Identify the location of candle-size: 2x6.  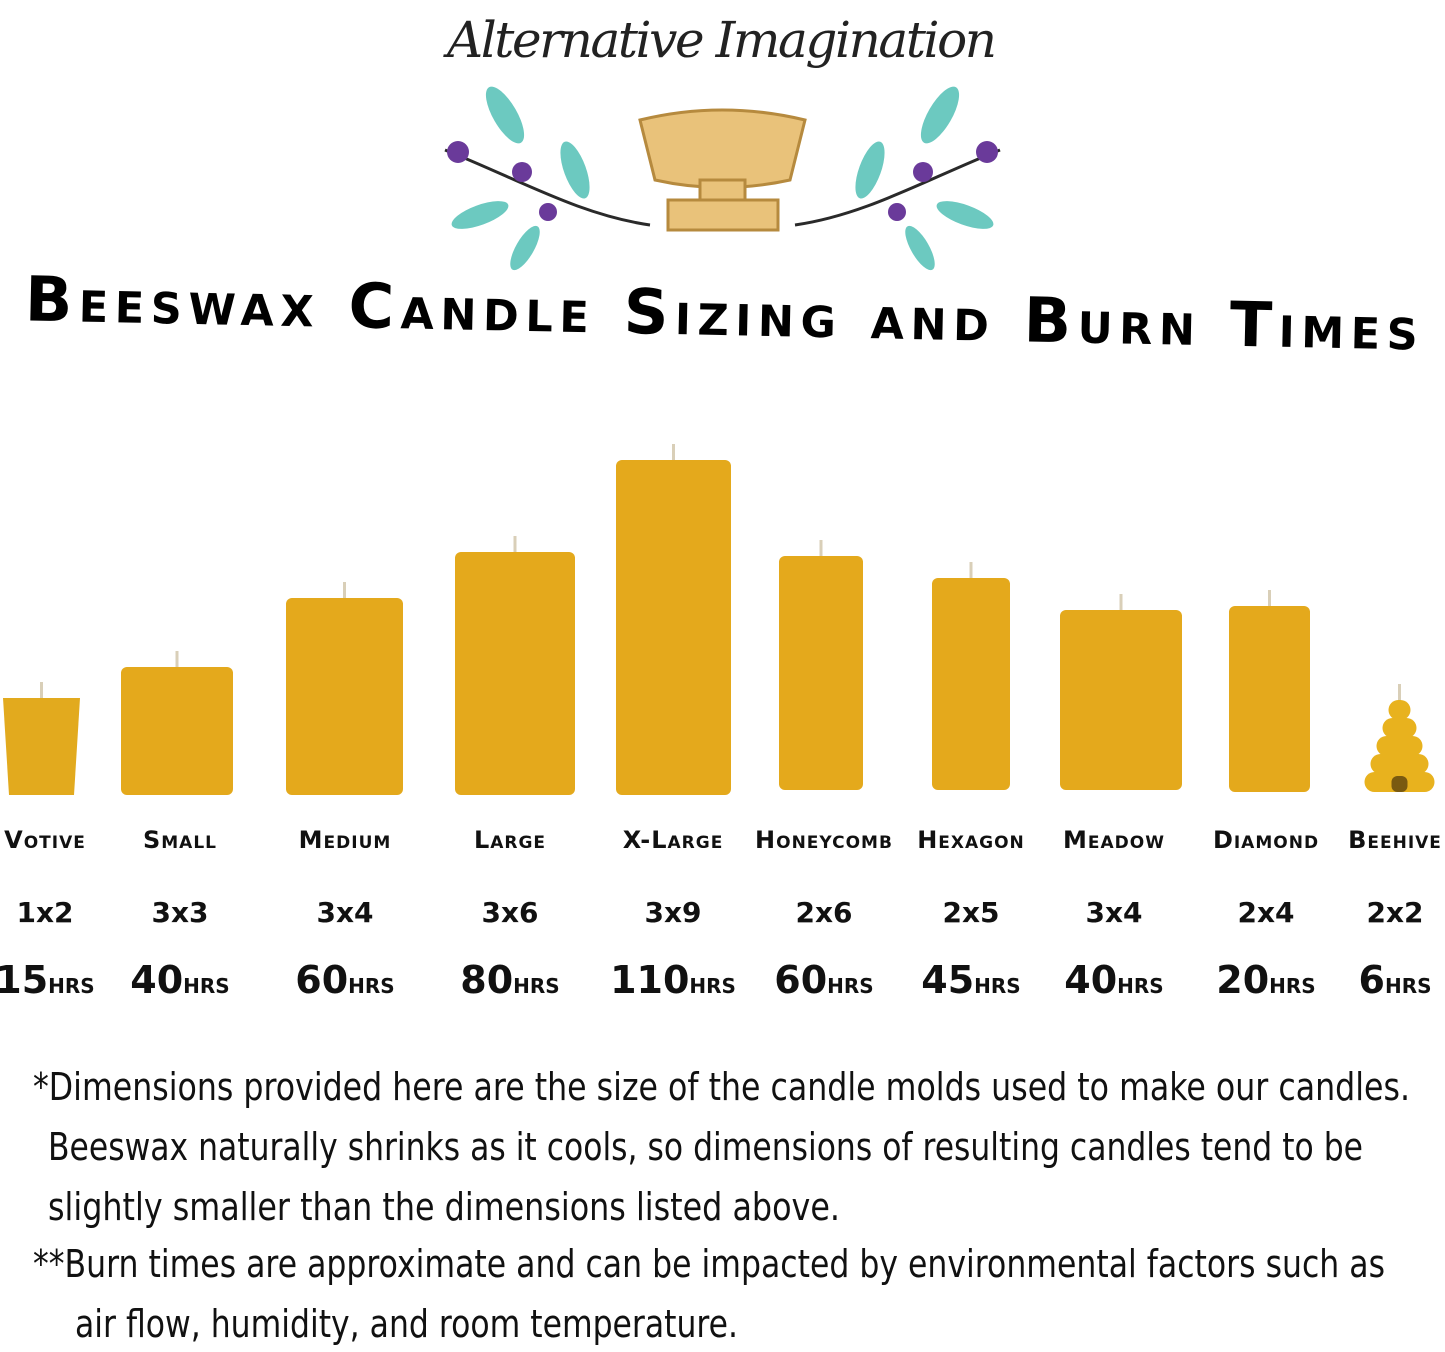
(823, 912).